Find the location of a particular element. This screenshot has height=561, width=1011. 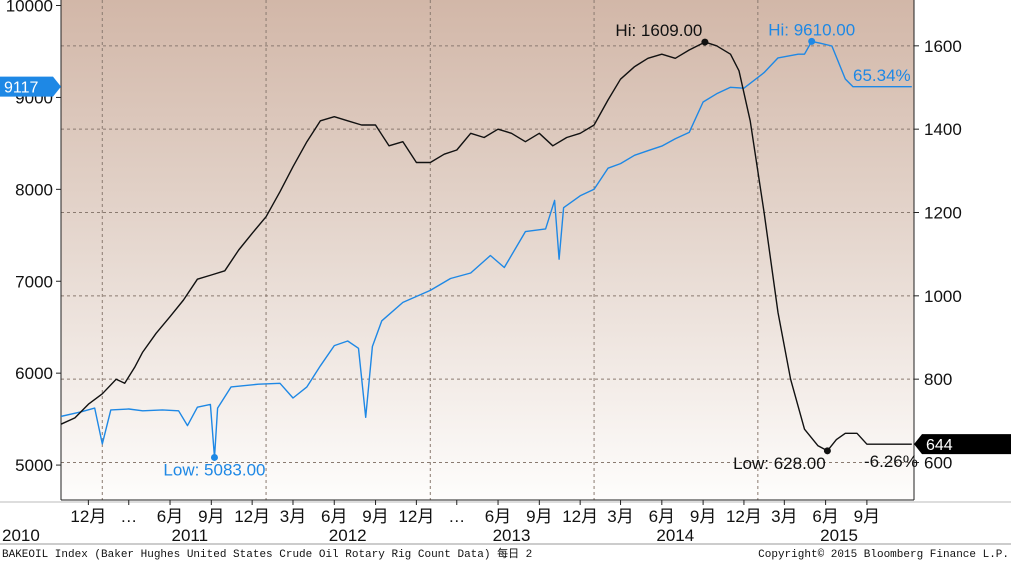

right-tick-label: 1400 is located at coordinates (943, 129).